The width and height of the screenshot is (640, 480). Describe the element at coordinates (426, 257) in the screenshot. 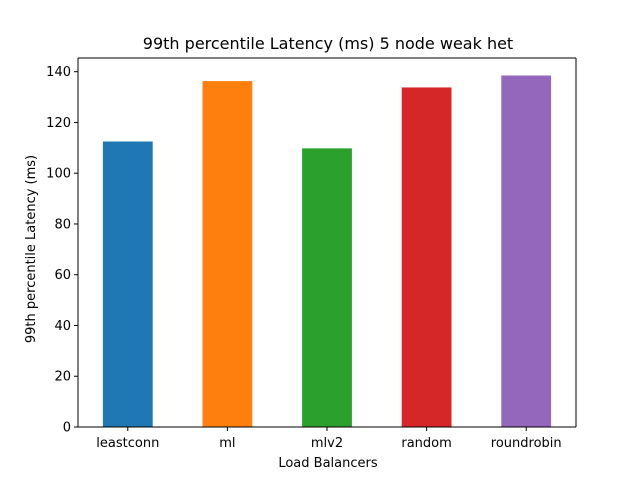

I see `bar-random` at that location.